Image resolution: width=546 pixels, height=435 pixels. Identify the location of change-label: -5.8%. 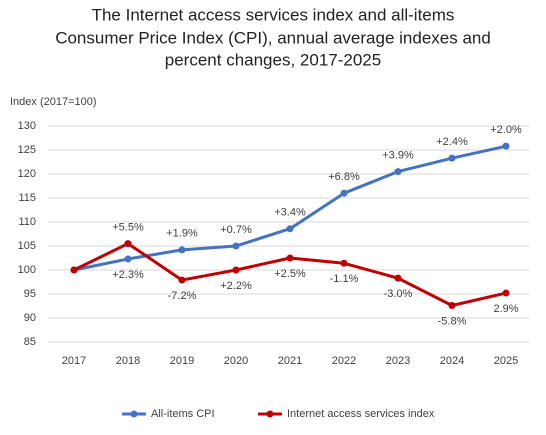
(452, 321).